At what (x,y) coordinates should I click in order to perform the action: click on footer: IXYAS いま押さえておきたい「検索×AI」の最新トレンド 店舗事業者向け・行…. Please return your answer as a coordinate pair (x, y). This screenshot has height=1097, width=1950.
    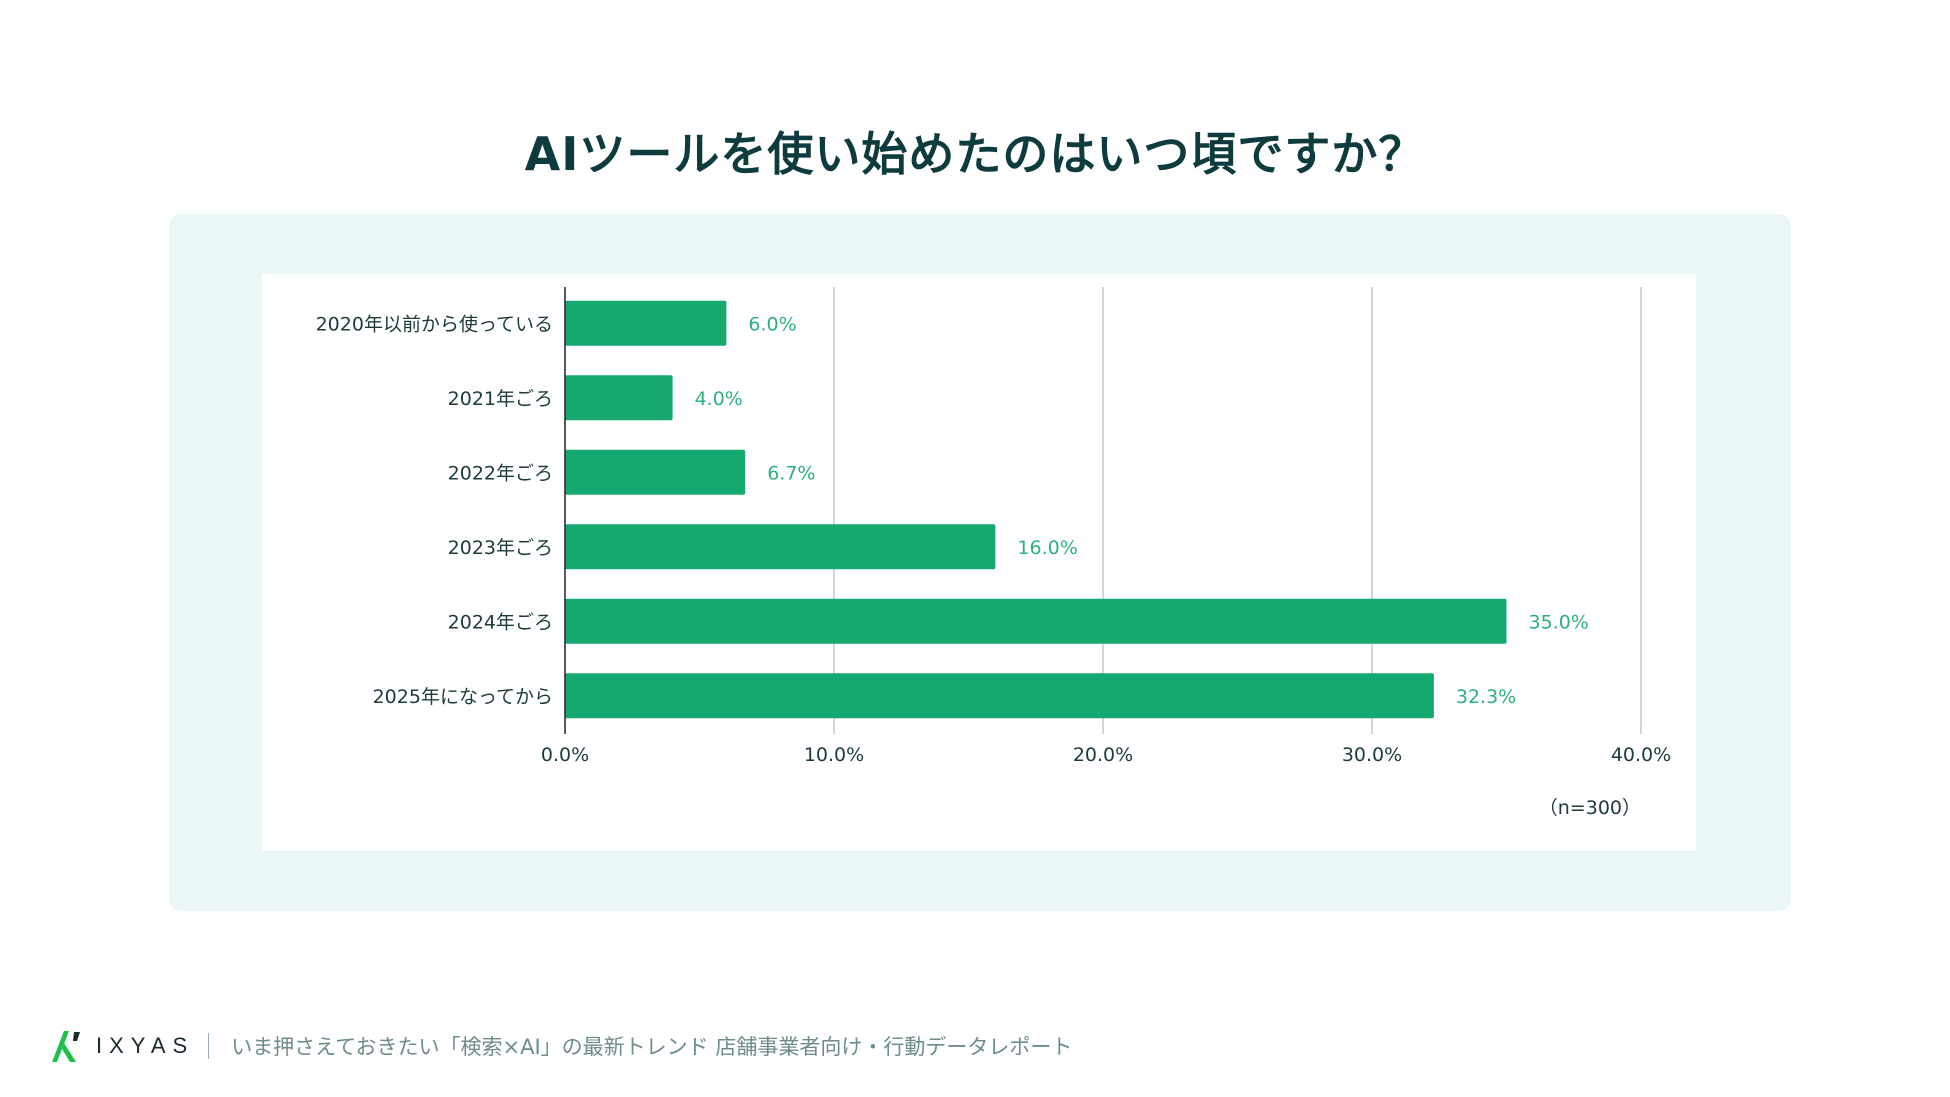
    Looking at the image, I should click on (561, 1046).